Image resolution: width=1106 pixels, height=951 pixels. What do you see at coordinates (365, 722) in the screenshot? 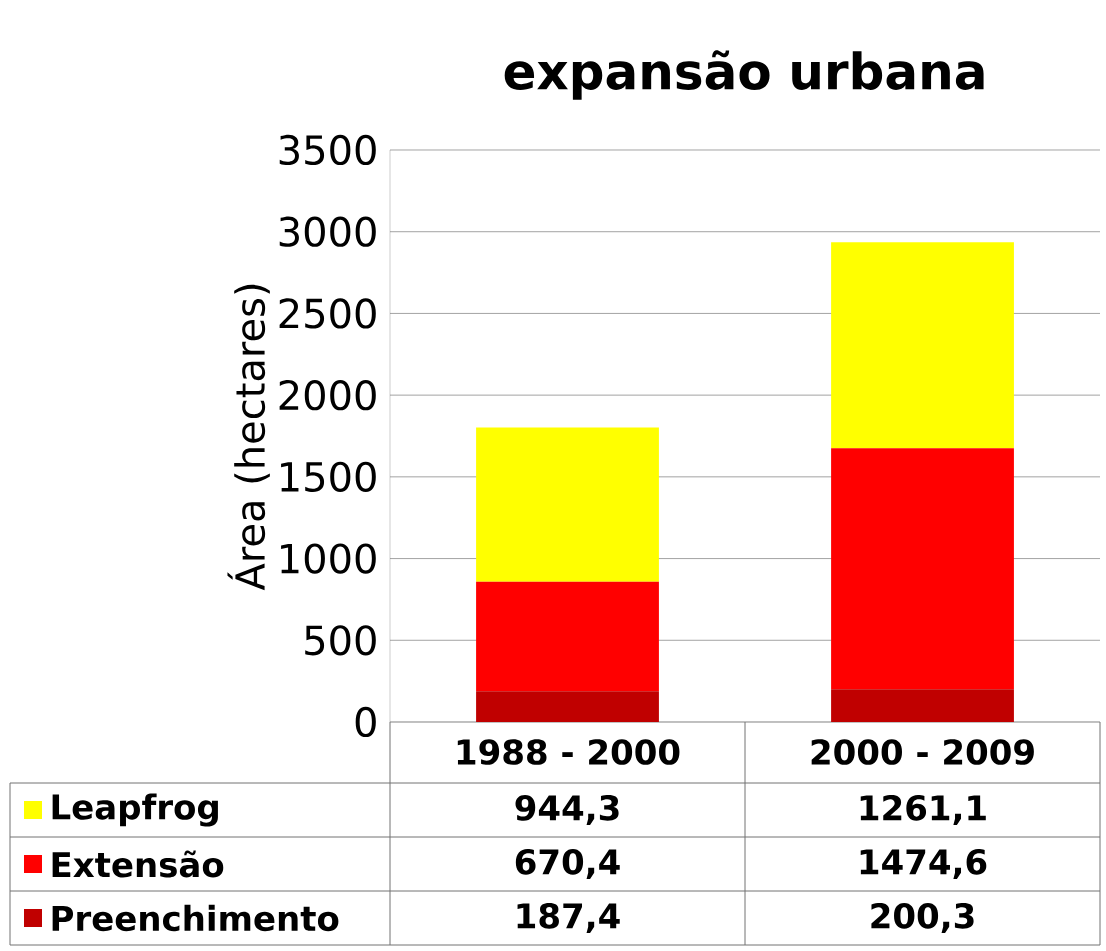
I see `y-tick-label: 0` at bounding box center [365, 722].